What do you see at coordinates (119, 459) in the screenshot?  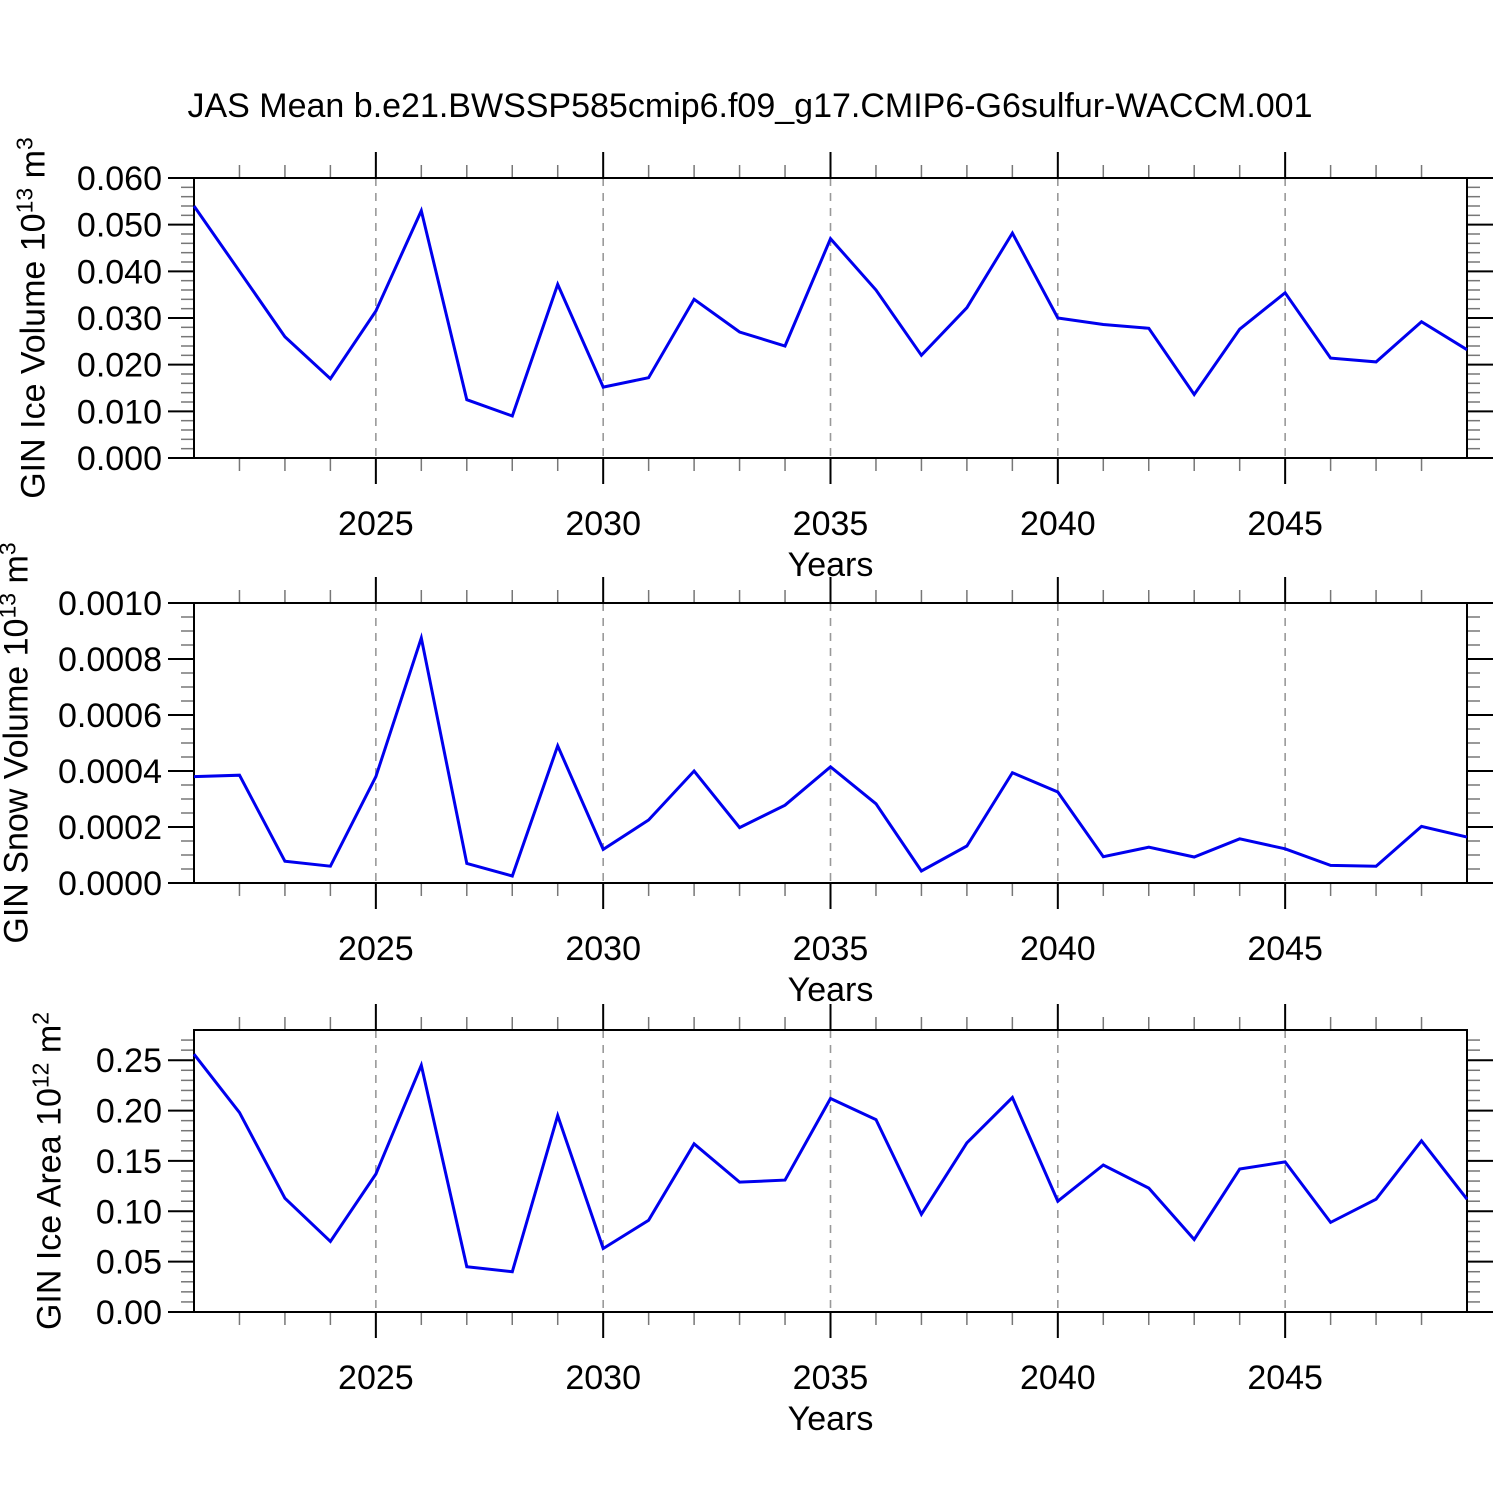 I see `y-tick-label: 0.000` at bounding box center [119, 459].